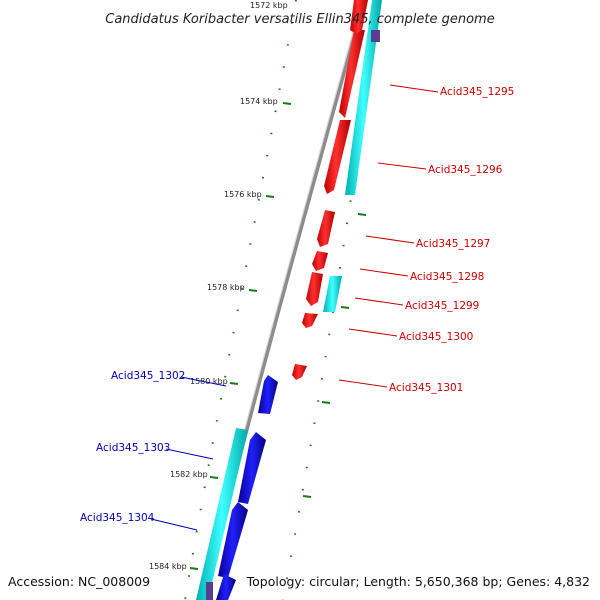  What do you see at coordinates (133, 448) in the screenshot?
I see `gene-label-Acid345_1303: Acid345_1303` at bounding box center [133, 448].